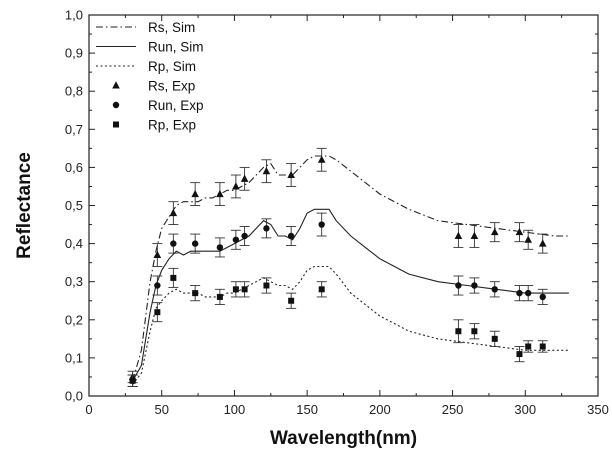  I want to click on x-tick-label: 350, so click(598, 409).